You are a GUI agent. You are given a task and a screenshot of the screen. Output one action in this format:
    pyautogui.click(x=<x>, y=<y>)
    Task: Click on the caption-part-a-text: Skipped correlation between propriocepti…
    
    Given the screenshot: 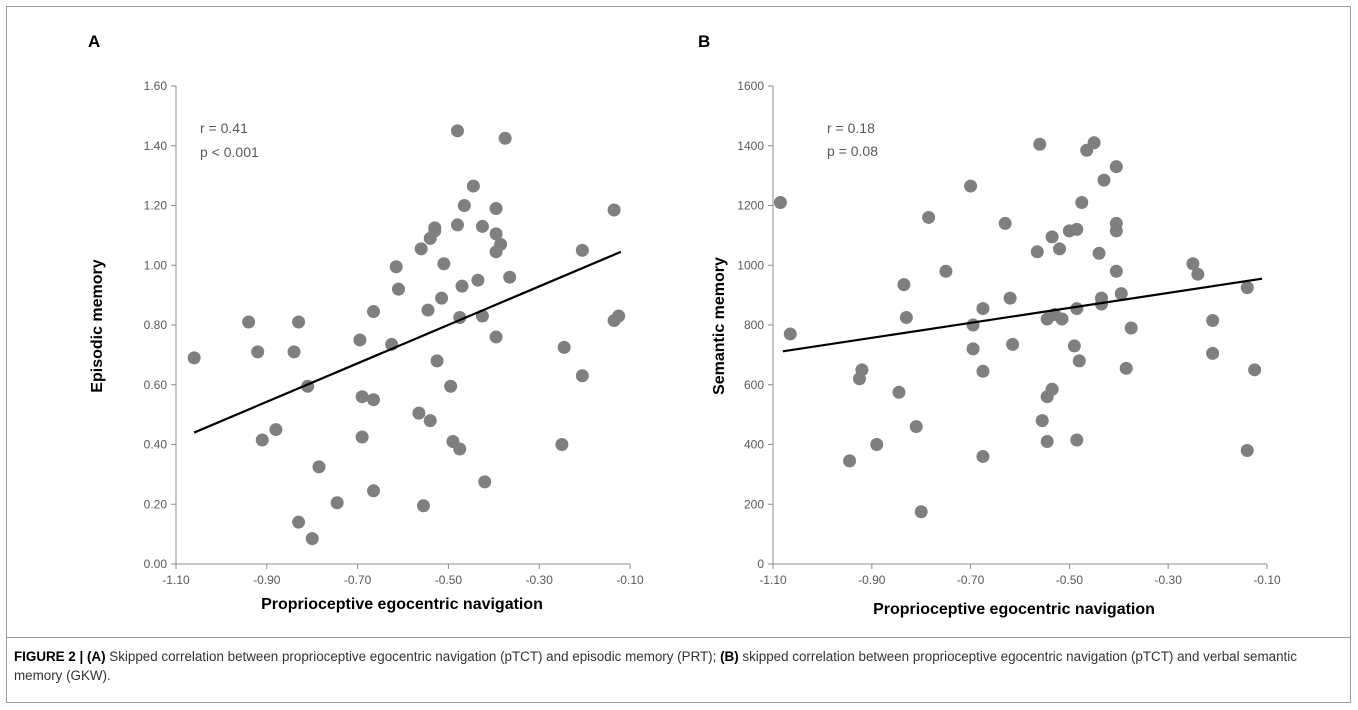 What is the action you would take?
    pyautogui.click(x=413, y=656)
    